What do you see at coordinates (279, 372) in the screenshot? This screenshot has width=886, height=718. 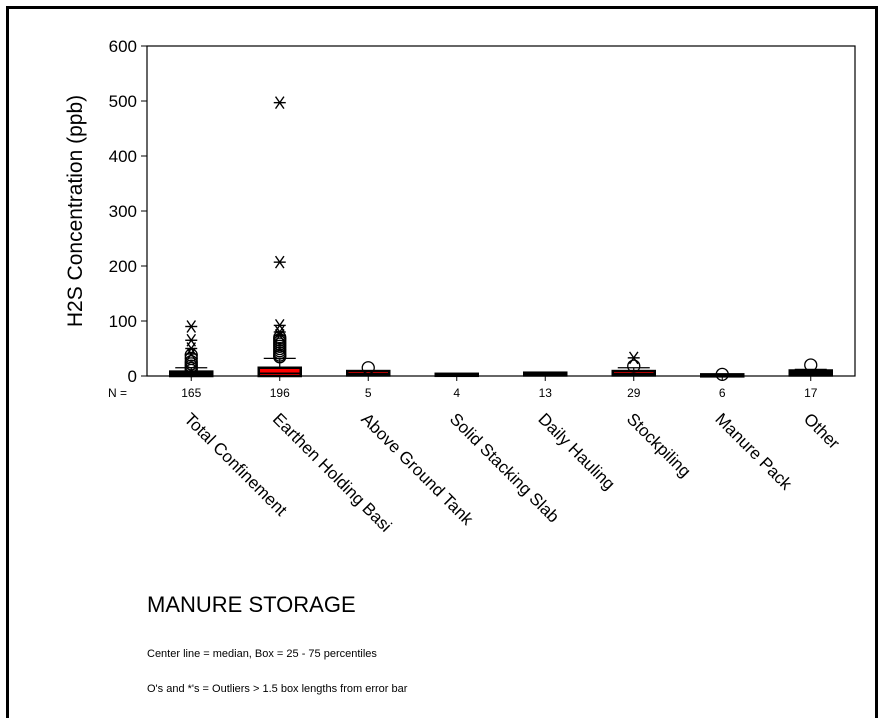 I see `box` at bounding box center [279, 372].